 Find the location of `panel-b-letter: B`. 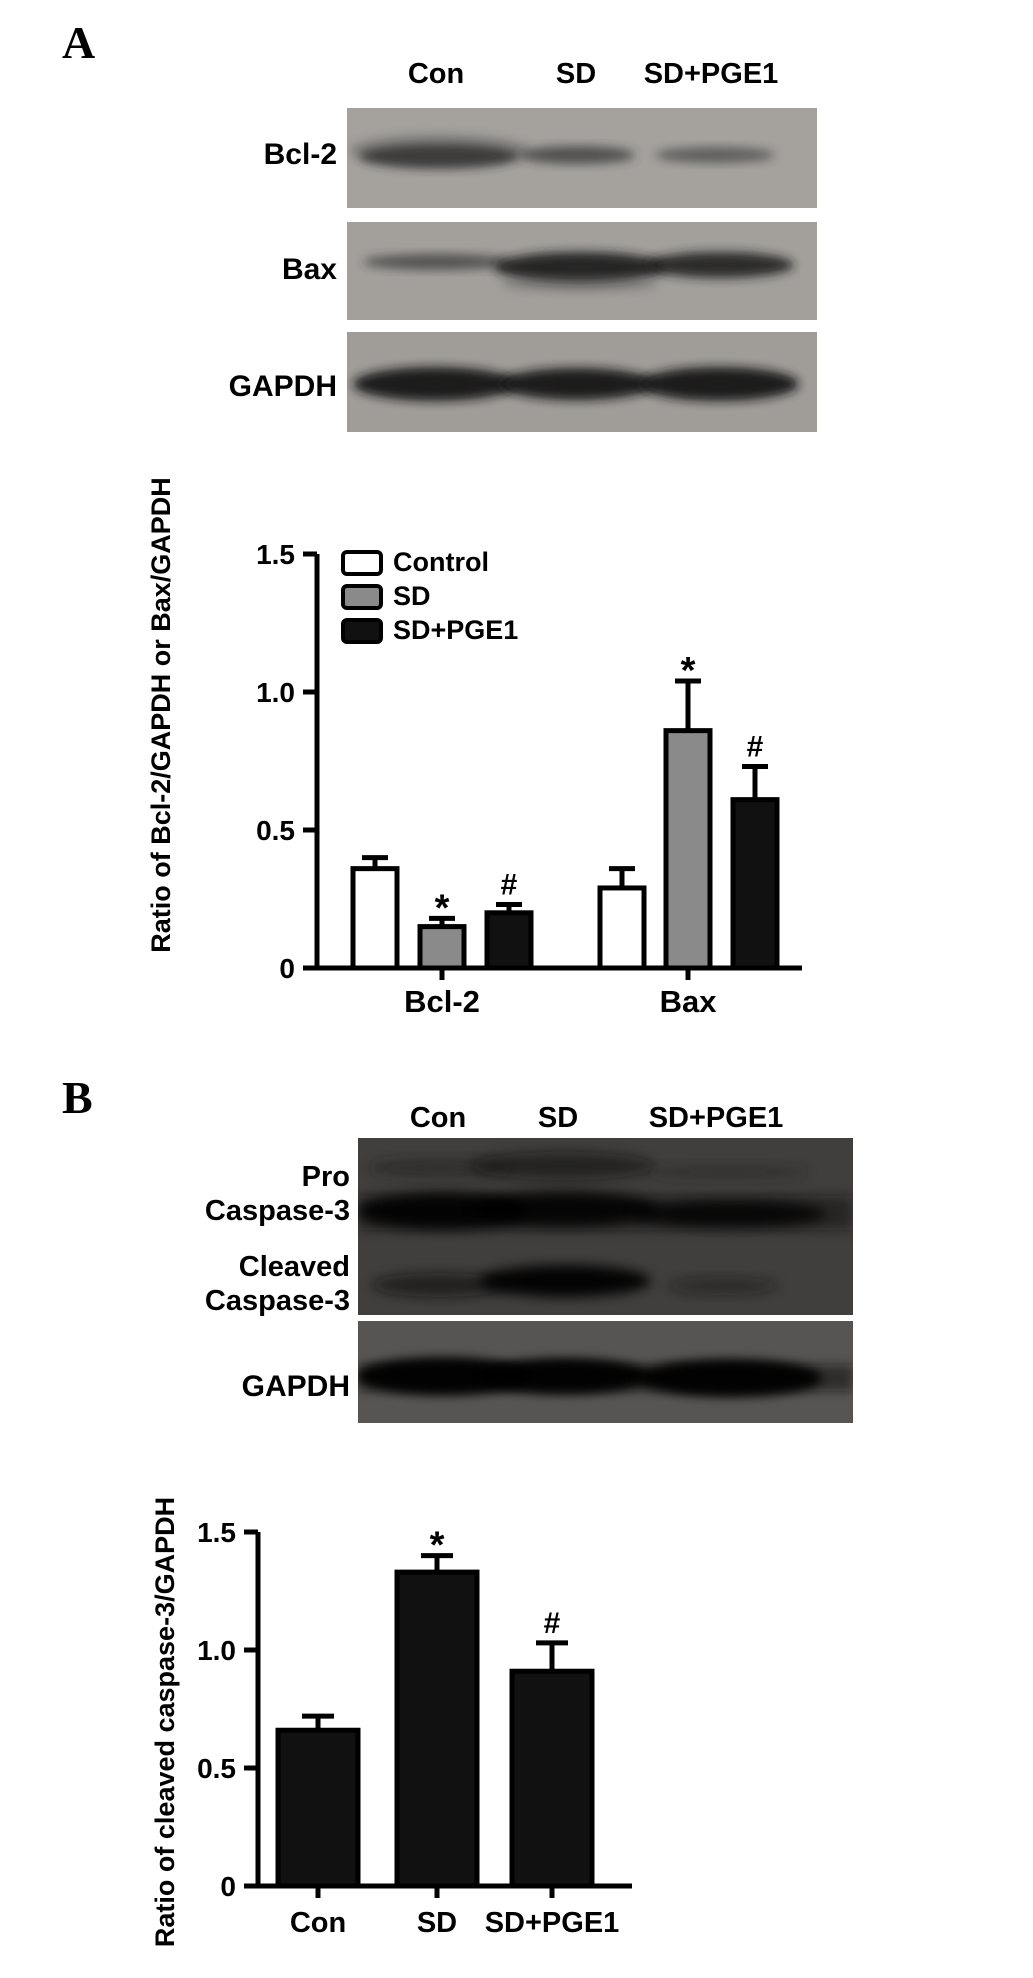

panel-b-letter: B is located at coordinates (77, 1097).